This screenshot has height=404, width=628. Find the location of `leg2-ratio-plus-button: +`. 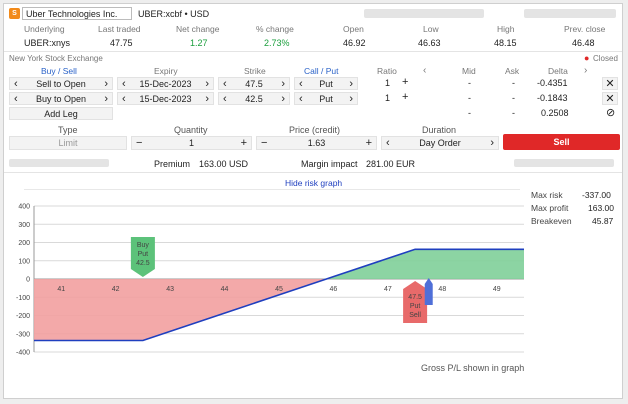

leg2-ratio-plus-button: + is located at coordinates (405, 97).